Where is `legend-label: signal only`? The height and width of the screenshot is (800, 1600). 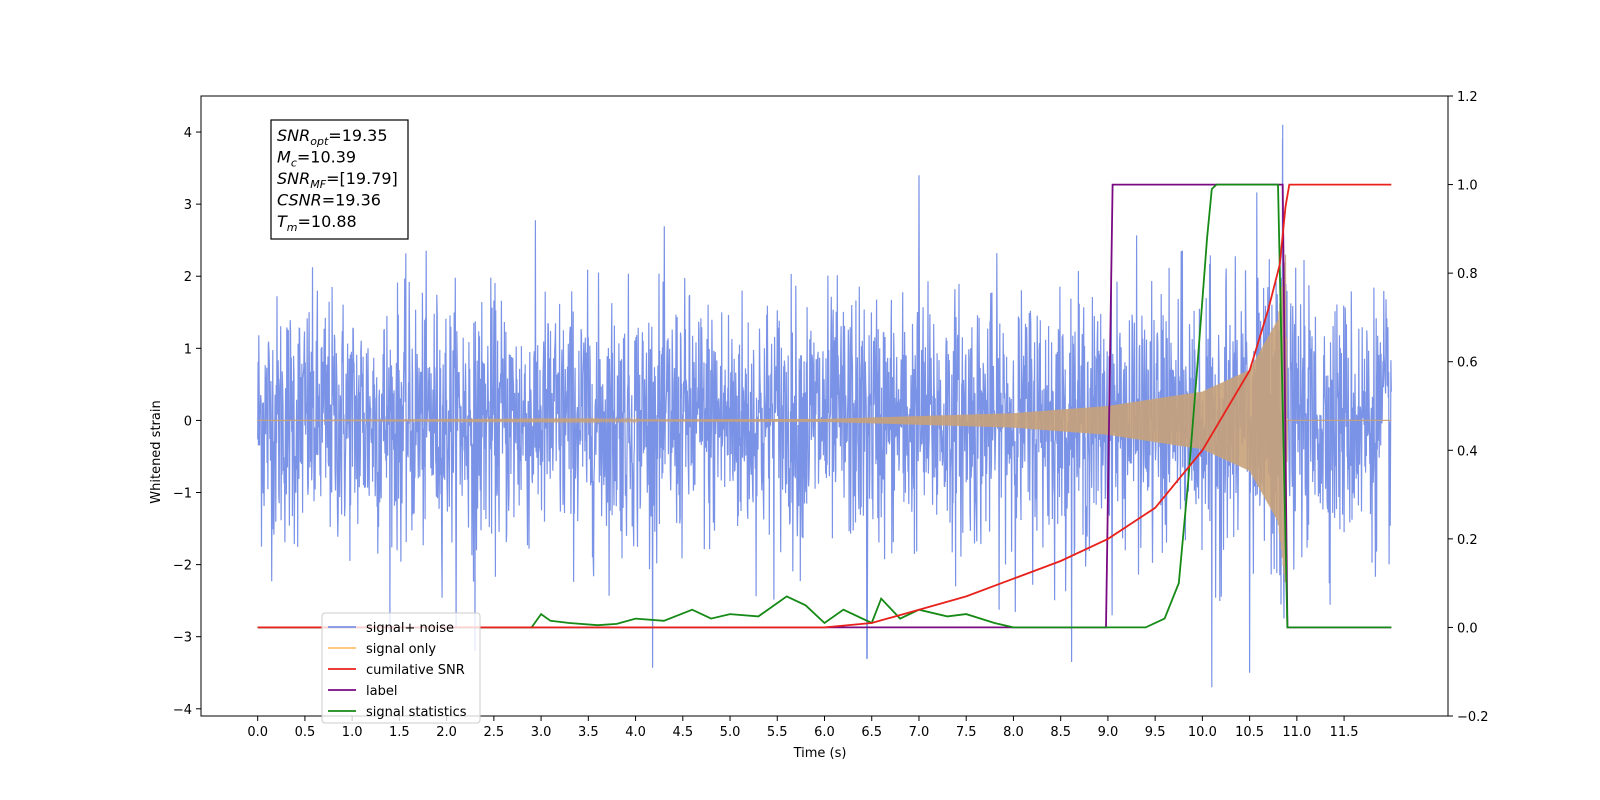 legend-label: signal only is located at coordinates (401, 649).